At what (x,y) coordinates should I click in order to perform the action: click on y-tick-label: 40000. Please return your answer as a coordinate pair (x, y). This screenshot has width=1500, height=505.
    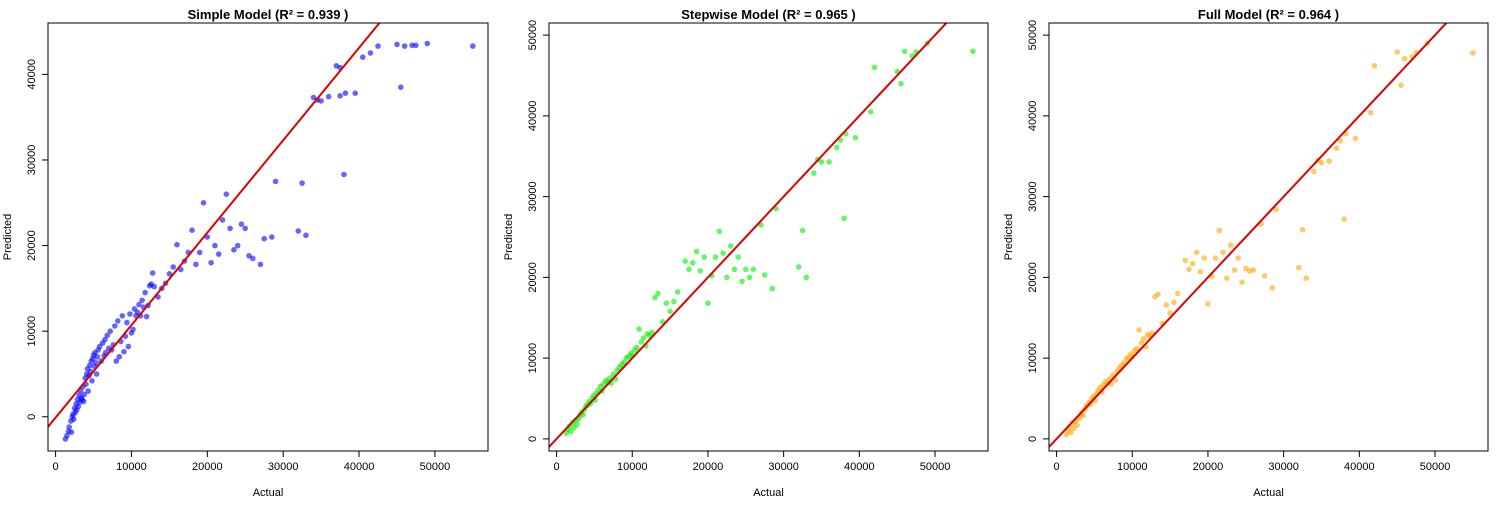
    Looking at the image, I should click on (1033, 116).